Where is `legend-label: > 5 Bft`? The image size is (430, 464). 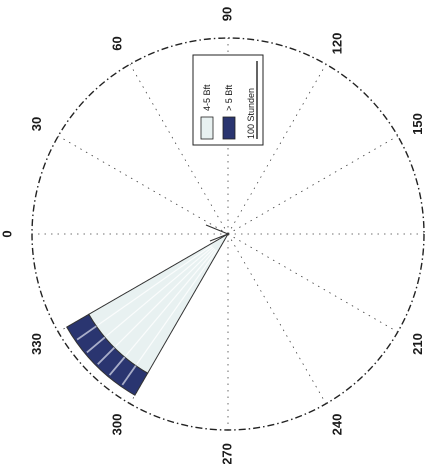
legend-label: > 5 Bft is located at coordinates (229, 97).